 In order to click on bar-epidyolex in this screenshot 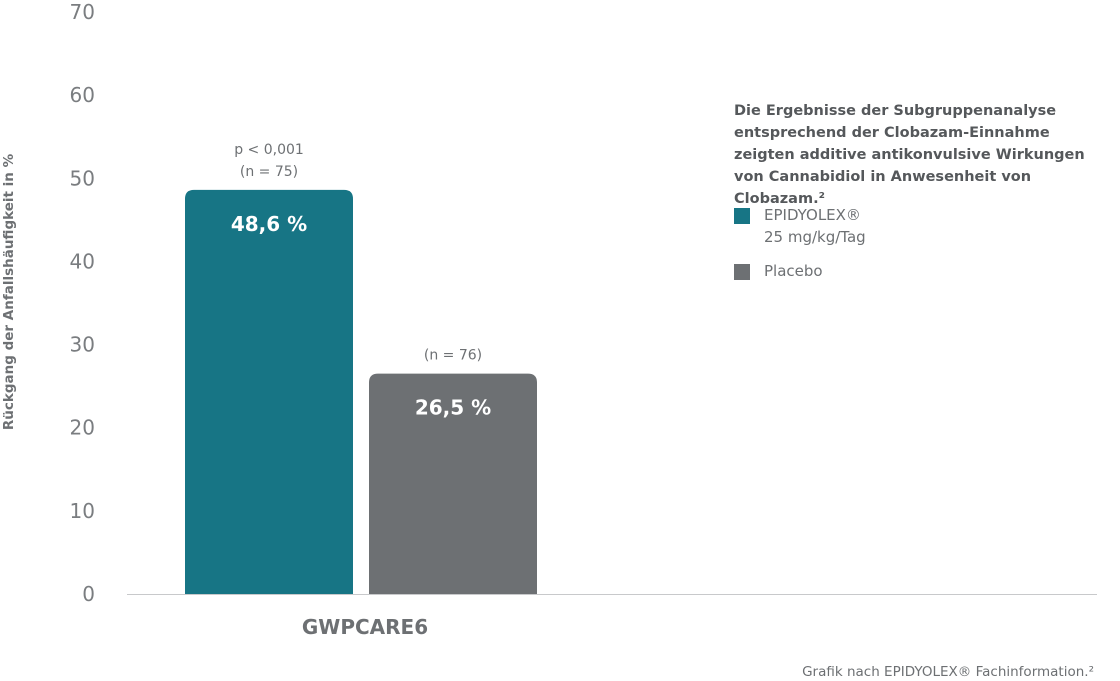, I will do `click(269, 391)`.